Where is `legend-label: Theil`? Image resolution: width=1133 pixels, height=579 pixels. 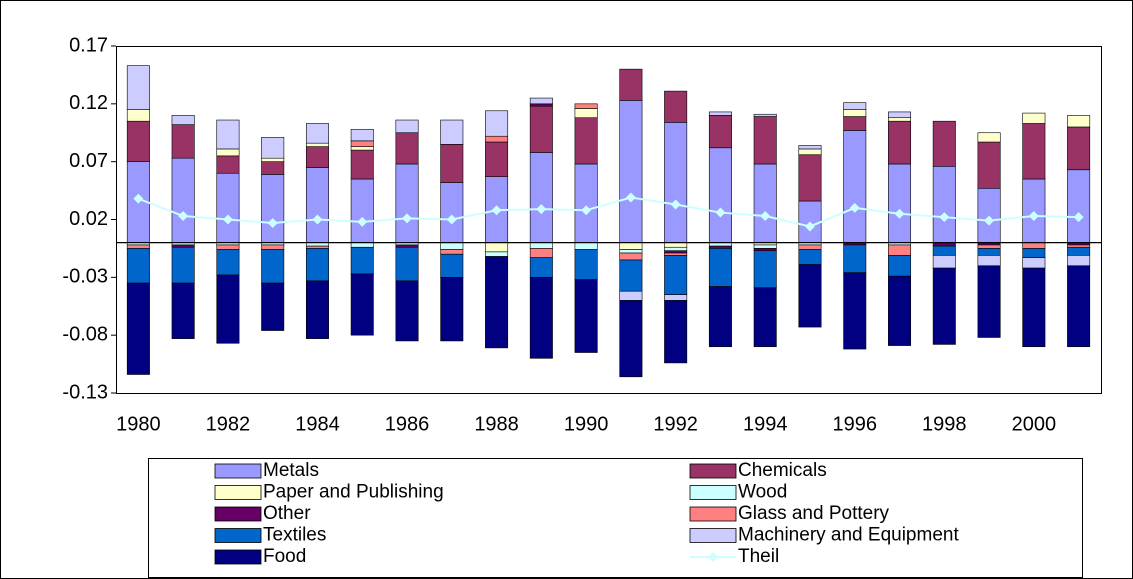
legend-label: Theil is located at coordinates (758, 556).